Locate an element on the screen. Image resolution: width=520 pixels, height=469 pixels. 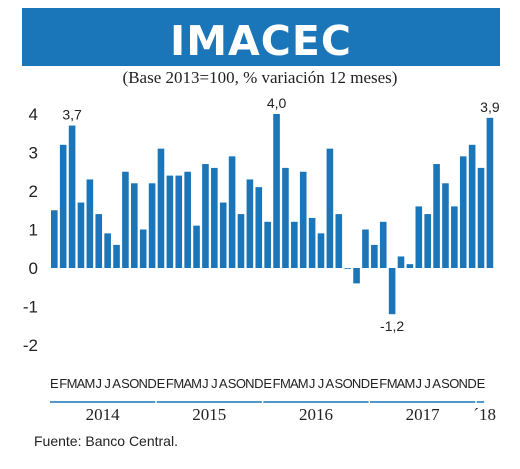
title-banner: IMACEC is located at coordinates (261, 37).